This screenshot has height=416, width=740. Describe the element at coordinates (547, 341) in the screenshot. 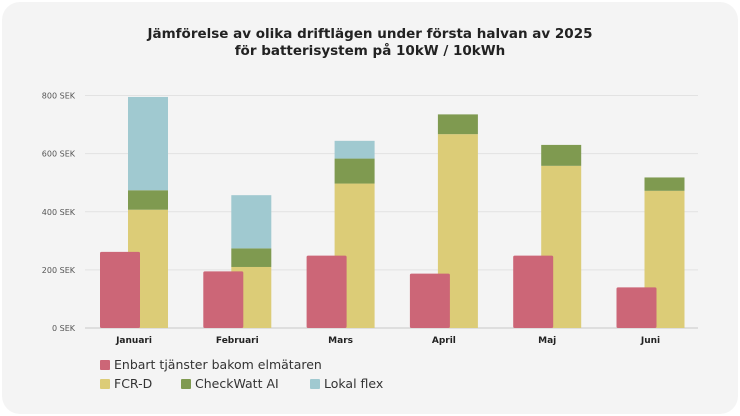

I see `x-tick-label: Maj` at that location.